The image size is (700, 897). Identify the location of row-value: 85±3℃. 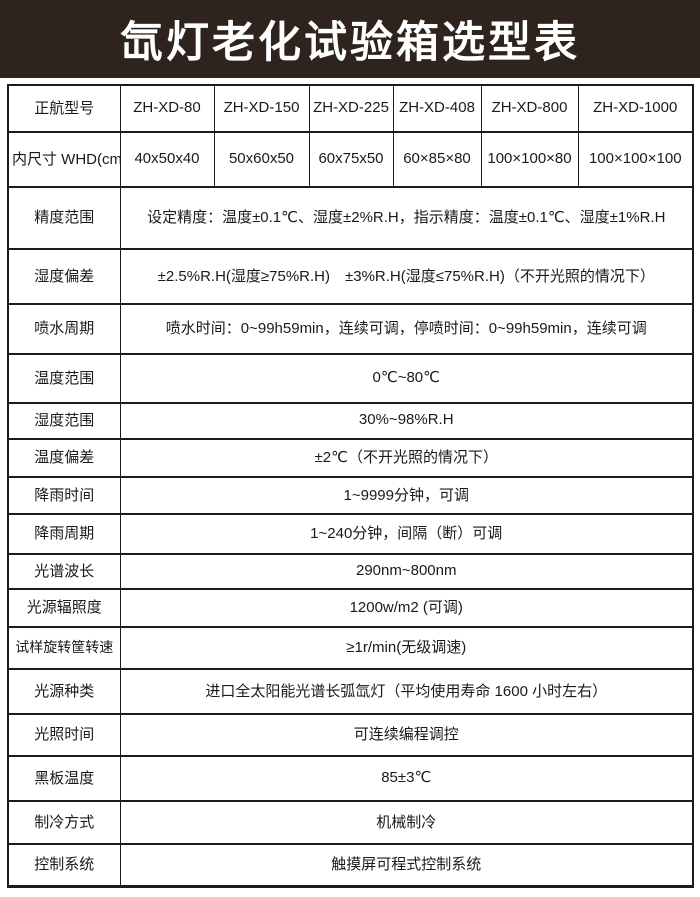
(406, 778).